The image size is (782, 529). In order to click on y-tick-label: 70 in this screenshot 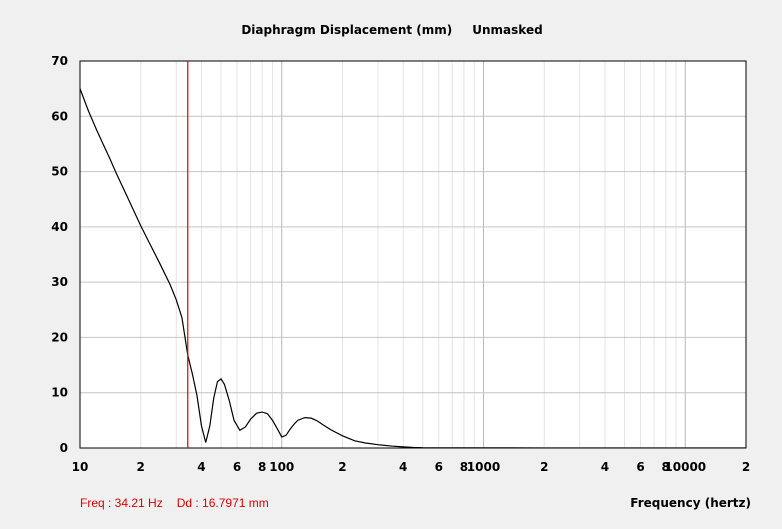, I will do `click(59, 61)`.